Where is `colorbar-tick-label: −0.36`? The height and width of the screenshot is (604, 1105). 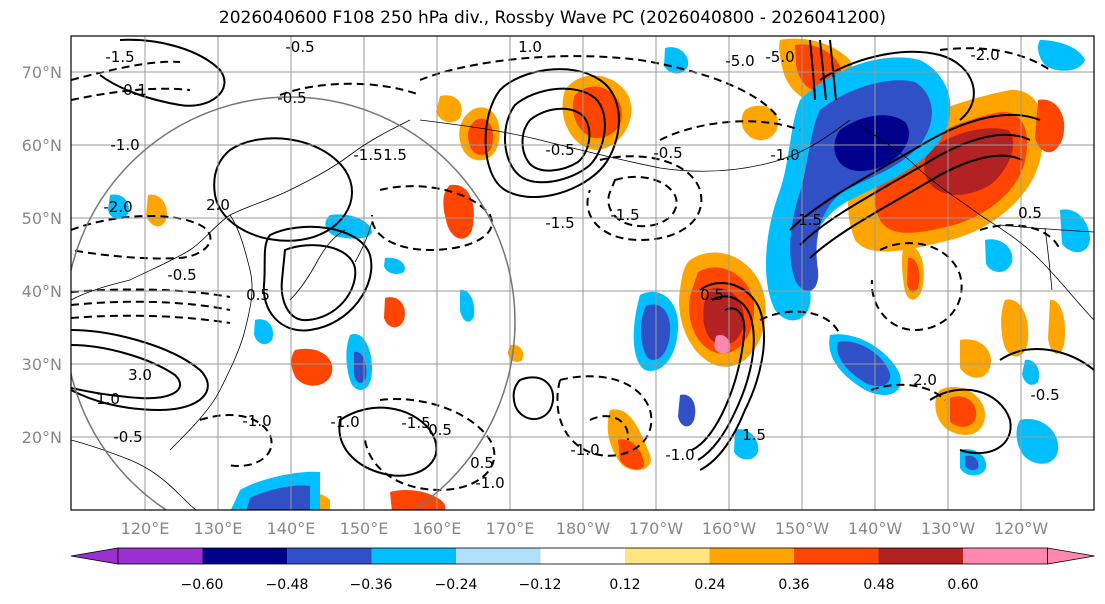
colorbar-tick-label: −0.36 is located at coordinates (371, 585).